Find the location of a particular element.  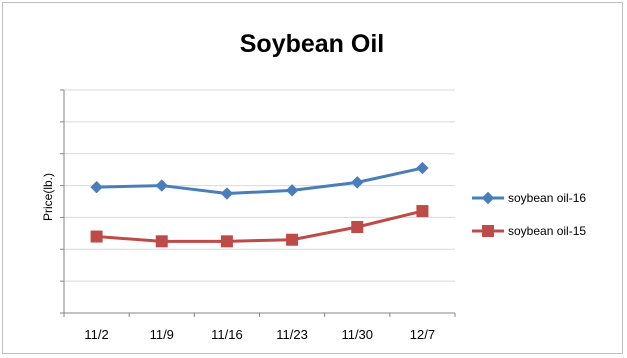

x-tick-label: 11/16 is located at coordinates (227, 334).